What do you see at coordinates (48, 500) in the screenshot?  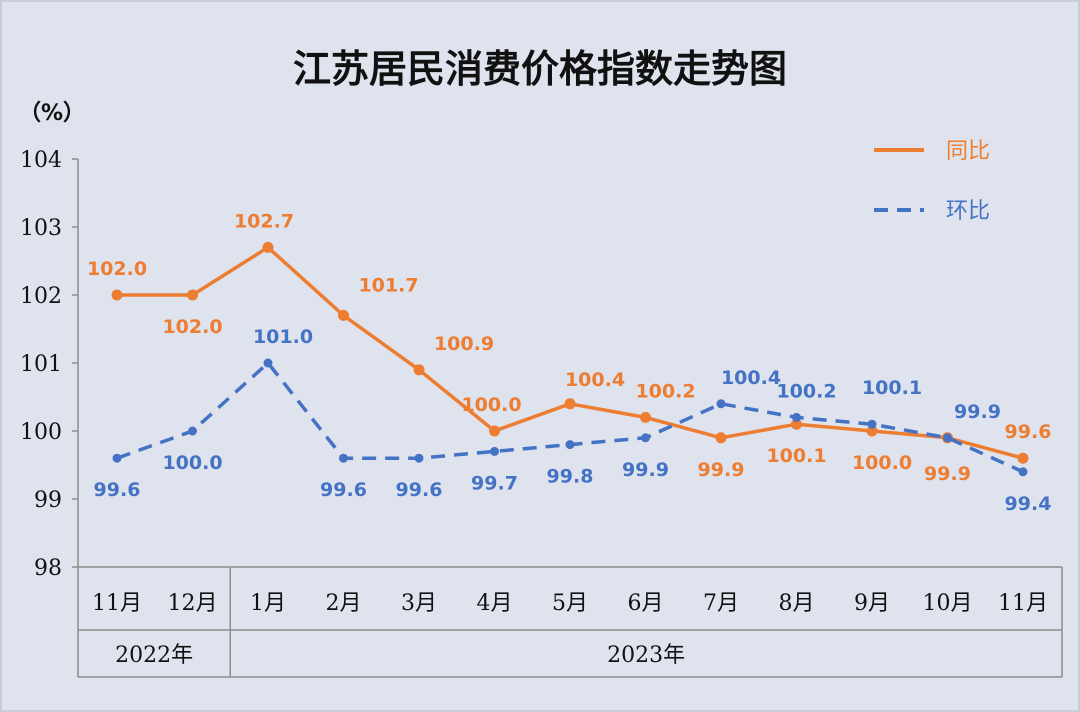 I see `y-tick-label: 99` at bounding box center [48, 500].